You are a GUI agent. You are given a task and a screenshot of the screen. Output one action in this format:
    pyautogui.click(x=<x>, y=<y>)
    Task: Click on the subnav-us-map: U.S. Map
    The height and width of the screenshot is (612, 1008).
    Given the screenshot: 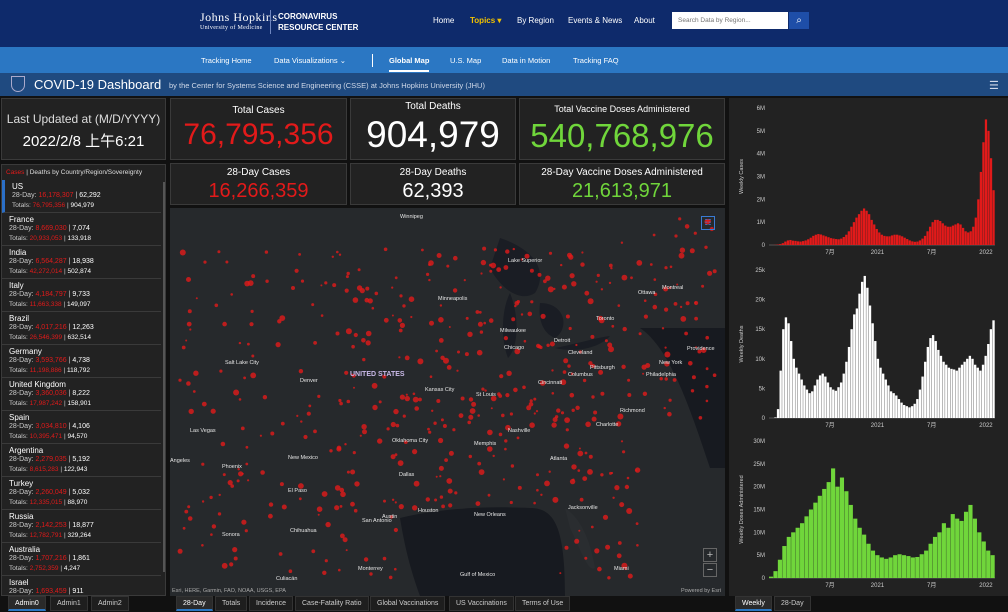 What is the action you would take?
    pyautogui.click(x=466, y=60)
    